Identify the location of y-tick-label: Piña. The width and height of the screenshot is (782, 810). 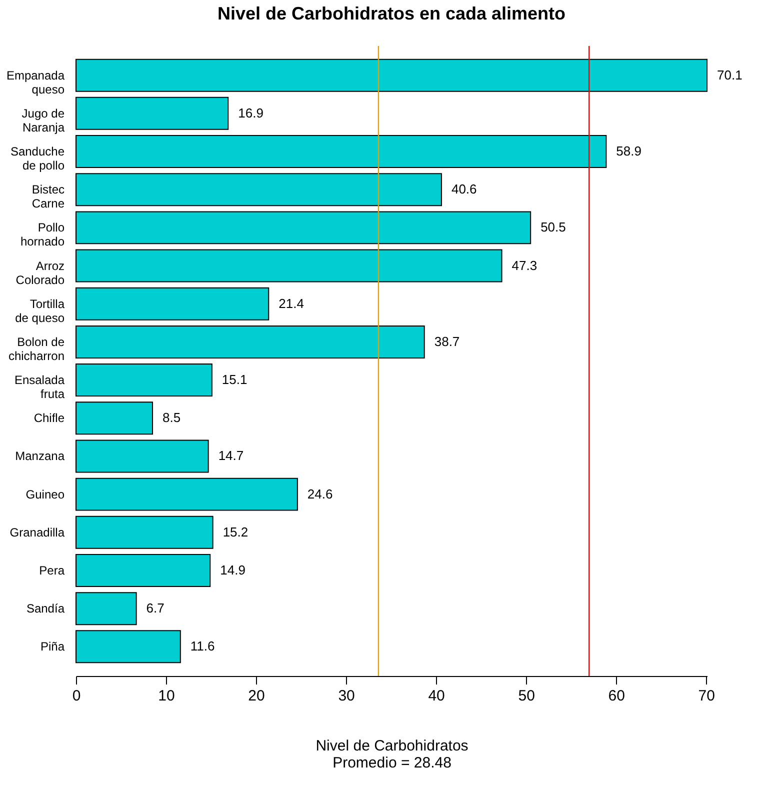
(52, 647).